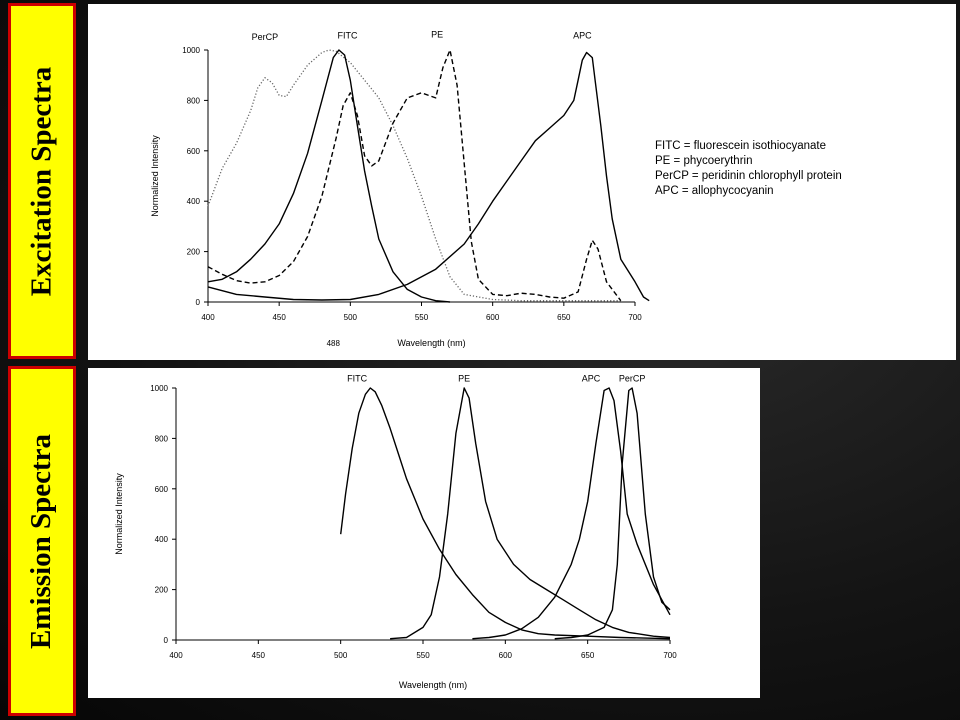  Describe the element at coordinates (119, 514) in the screenshot. I see `emission-y-axis-title: Normalized Intensity` at that location.